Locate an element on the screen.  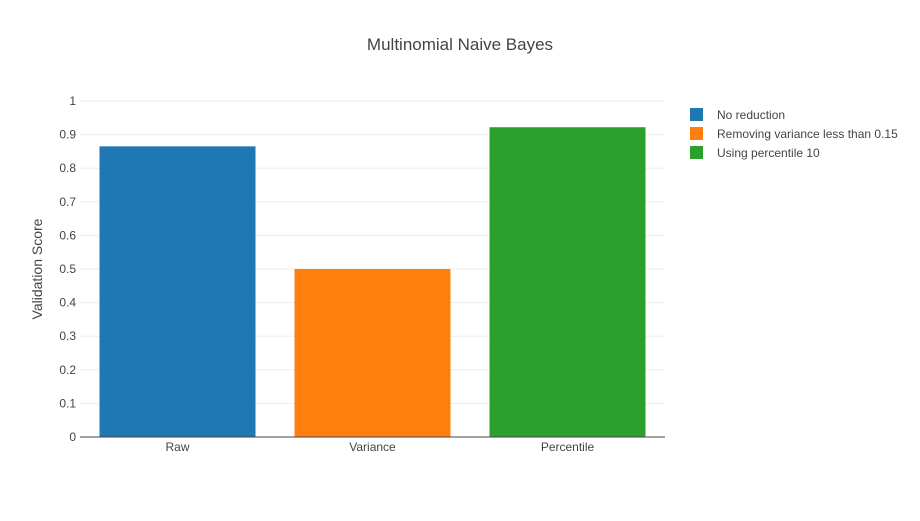
bar-variance is located at coordinates (372, 353).